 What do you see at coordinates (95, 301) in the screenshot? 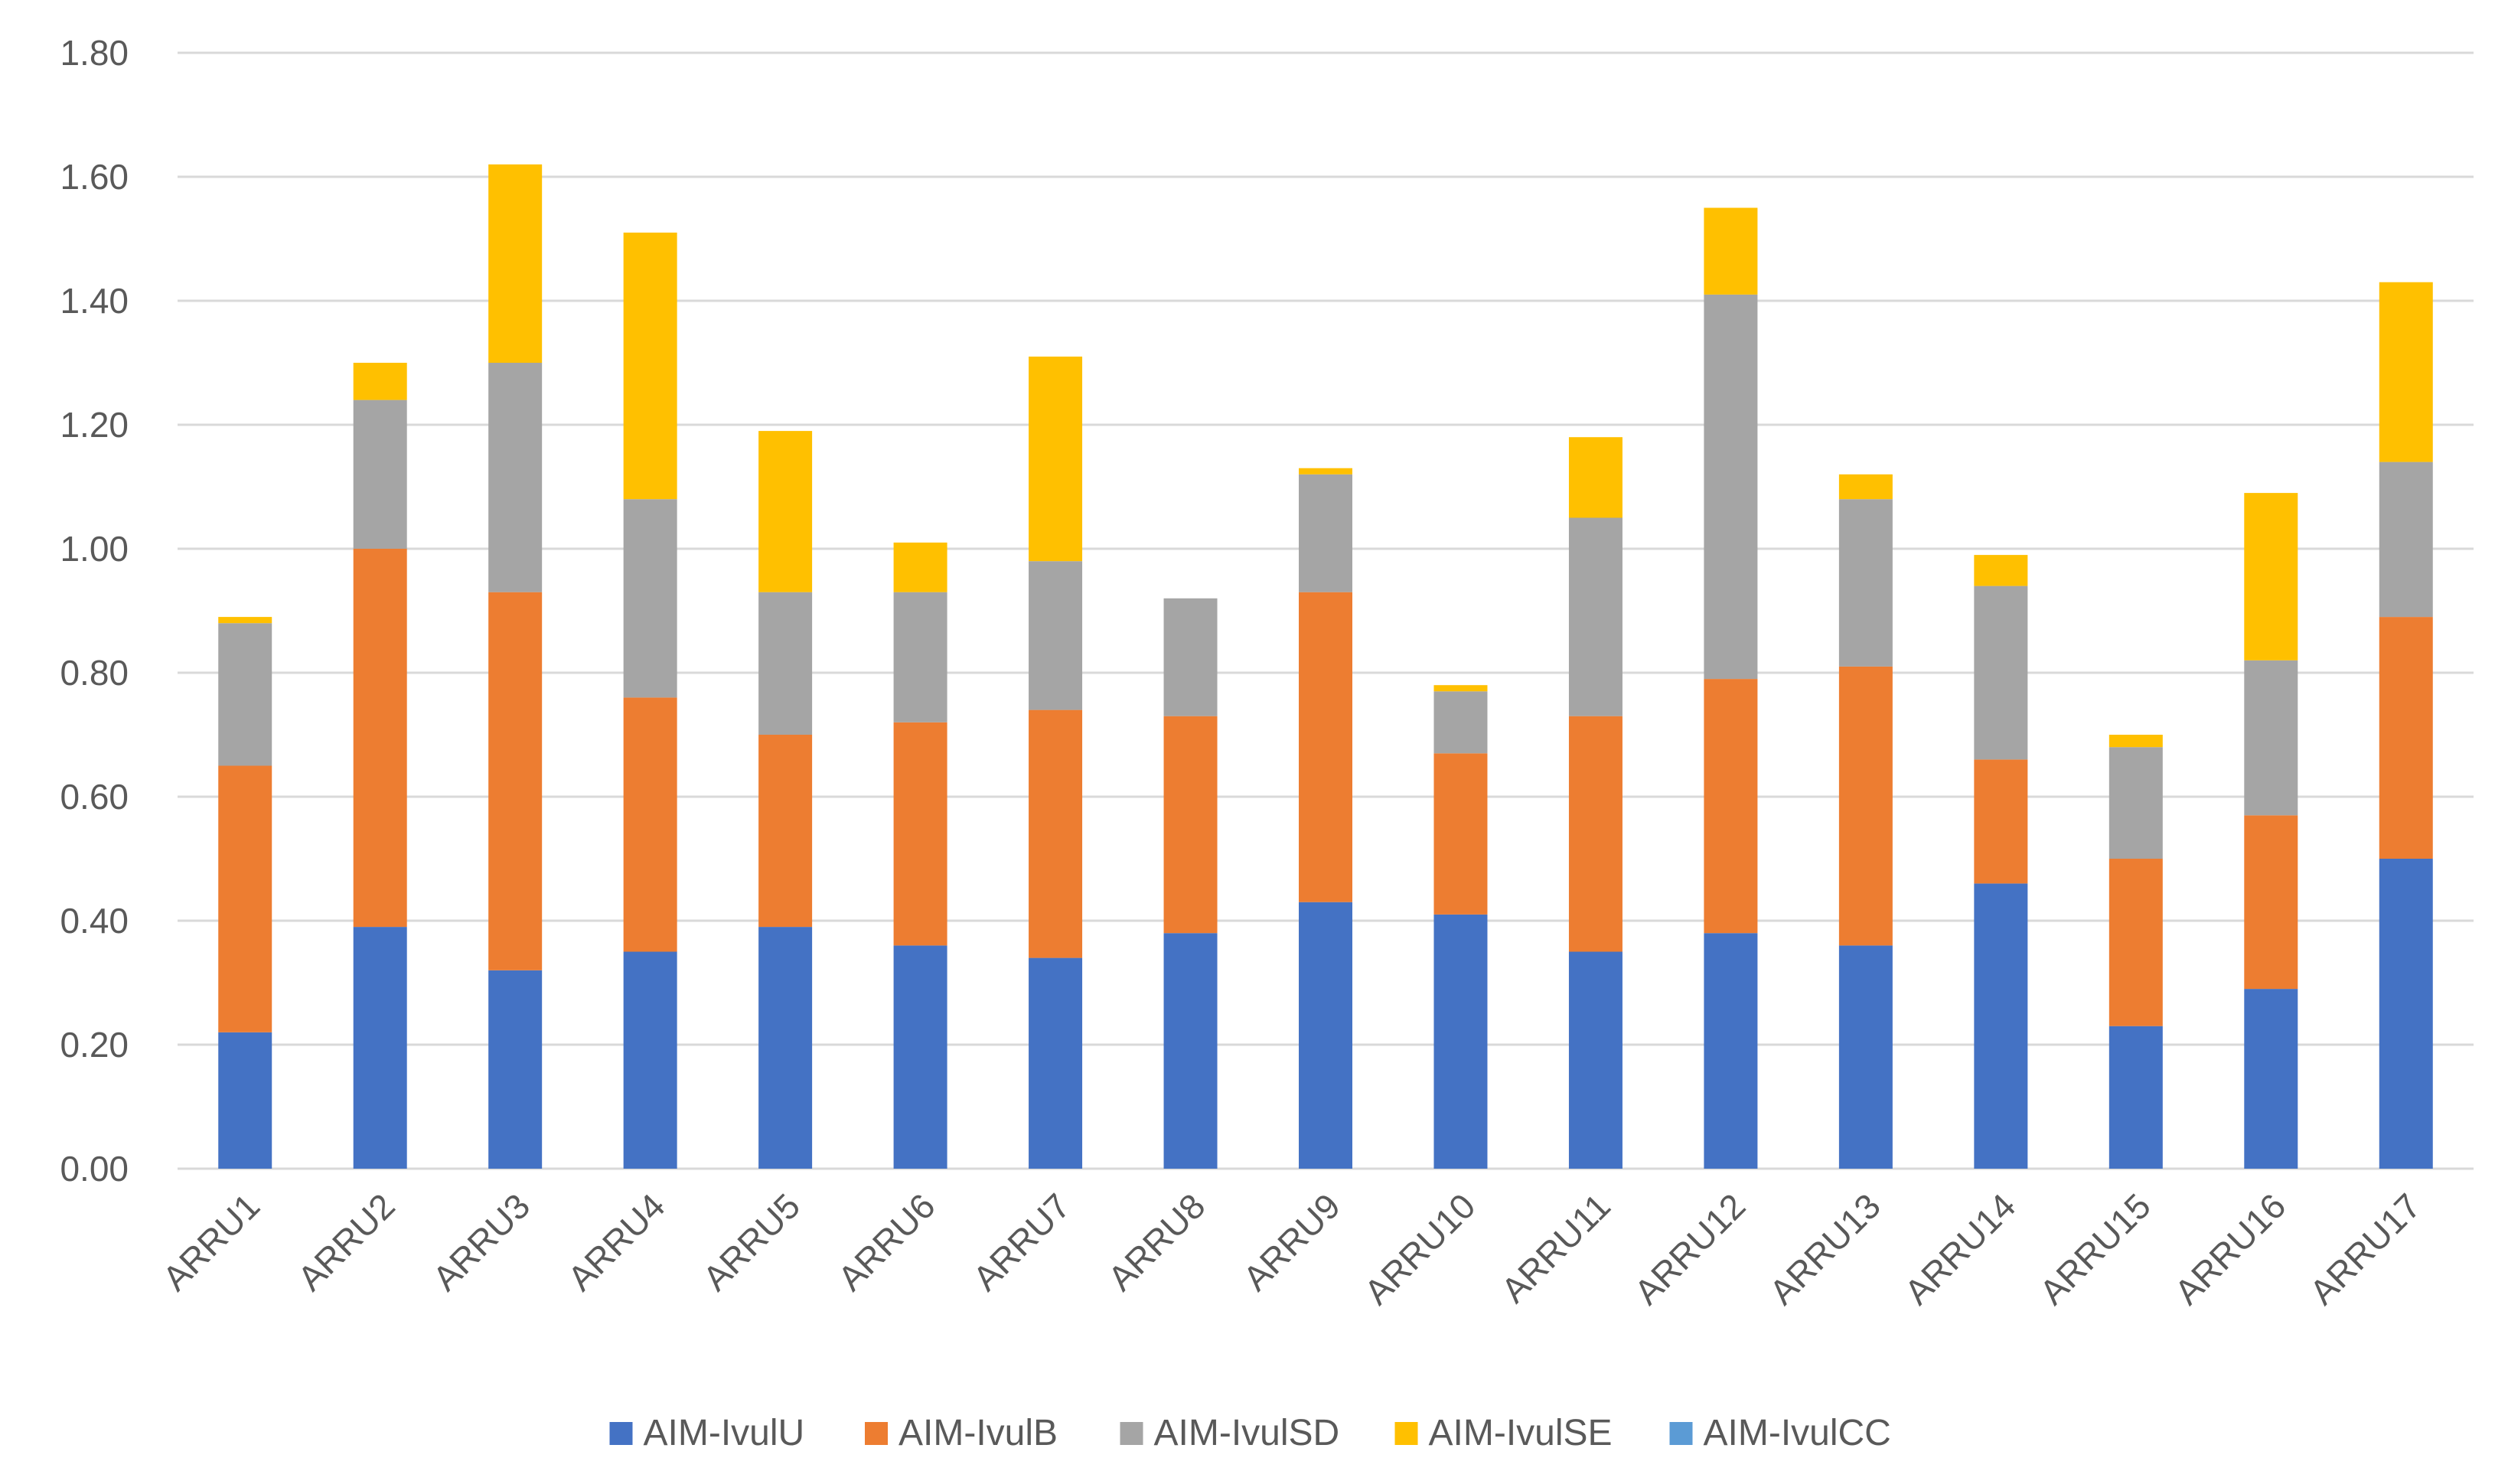
I see `y-tick-label: 1.40` at bounding box center [95, 301].